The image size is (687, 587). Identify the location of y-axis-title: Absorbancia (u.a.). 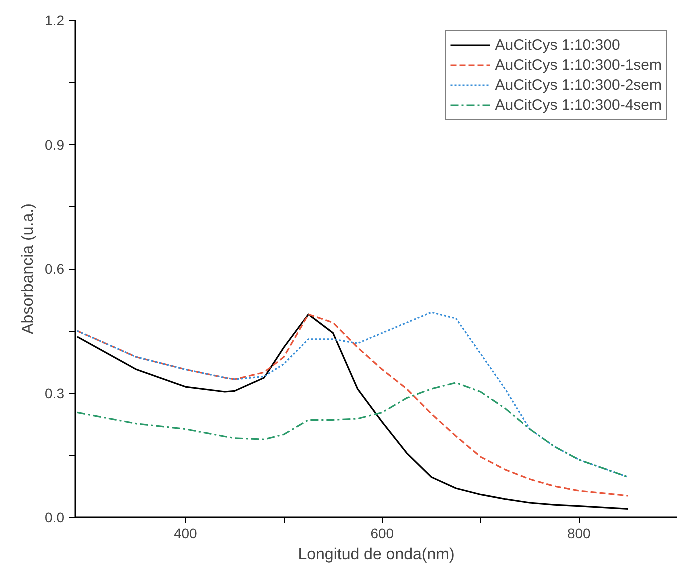
(29, 269).